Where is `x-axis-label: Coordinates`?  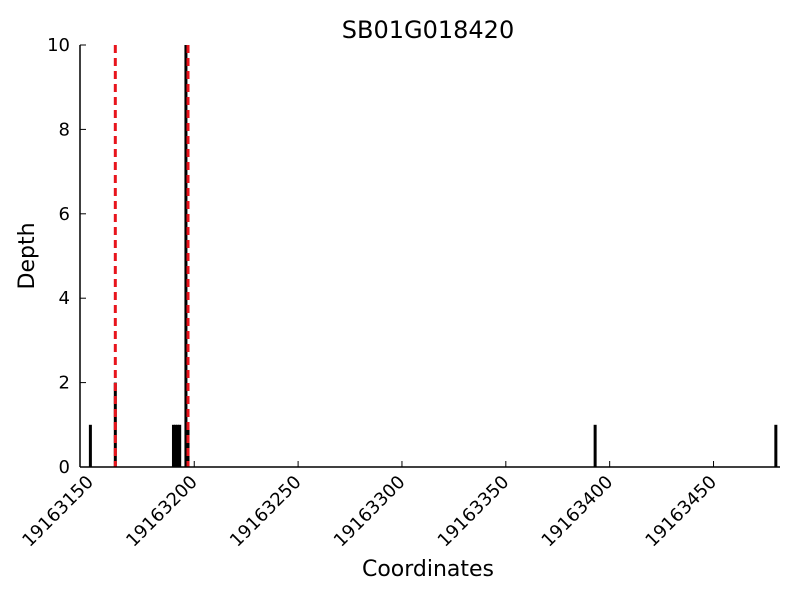
x-axis-label: Coordinates is located at coordinates (428, 569).